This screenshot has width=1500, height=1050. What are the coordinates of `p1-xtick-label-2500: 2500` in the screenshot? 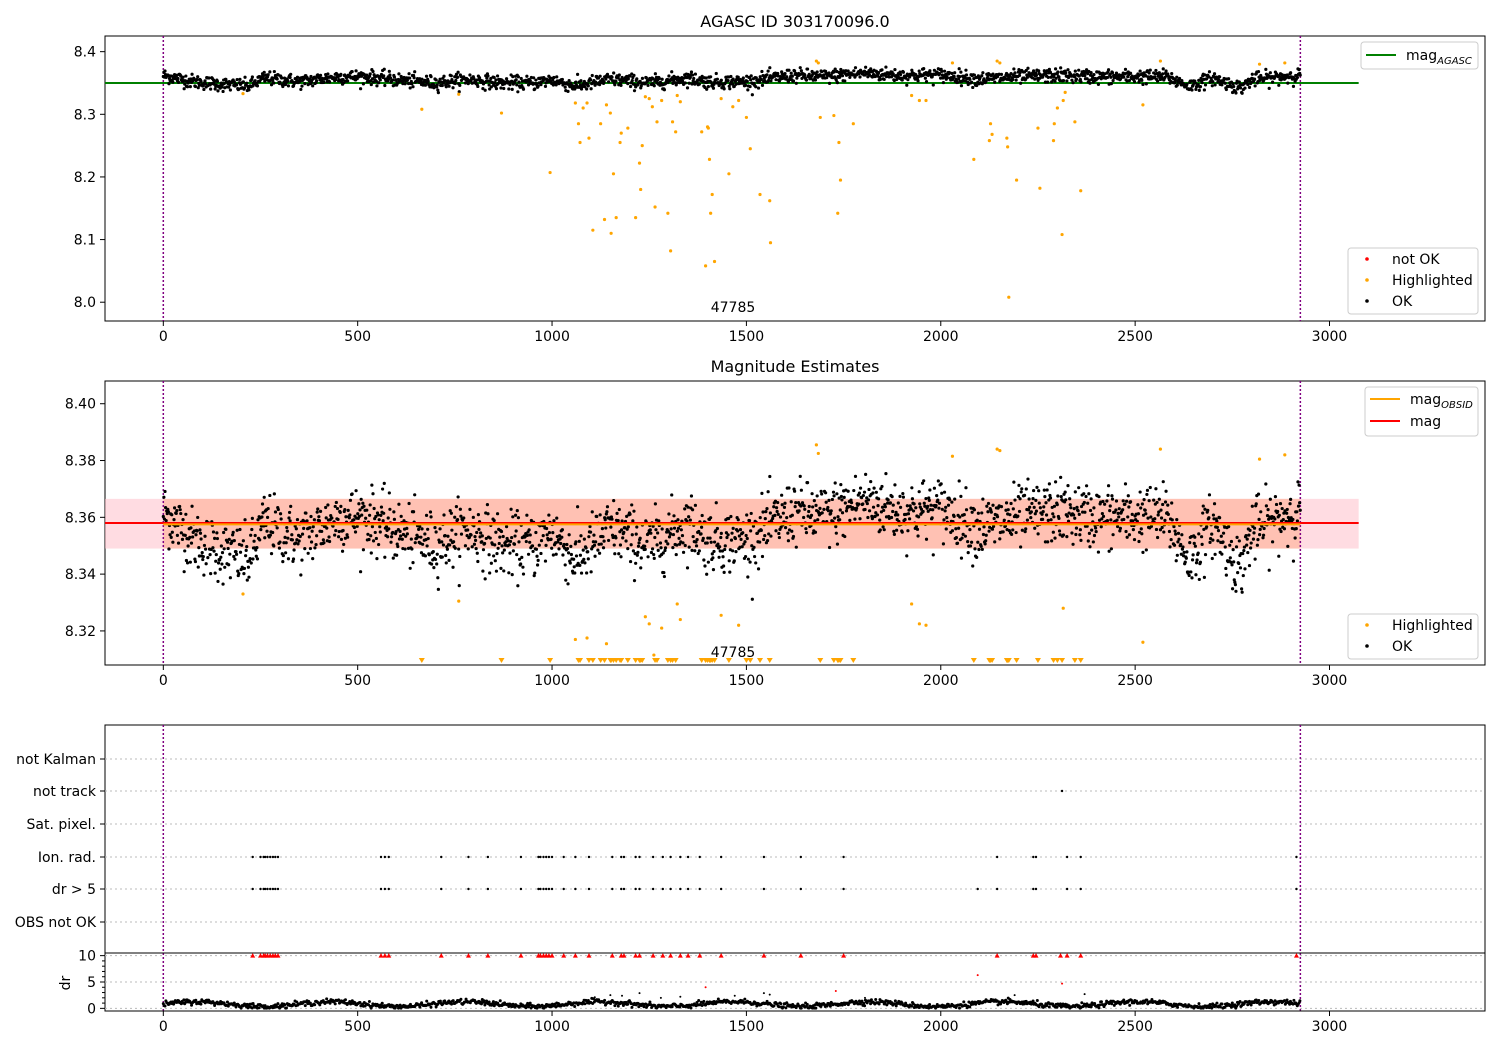 It's located at (1135, 337).